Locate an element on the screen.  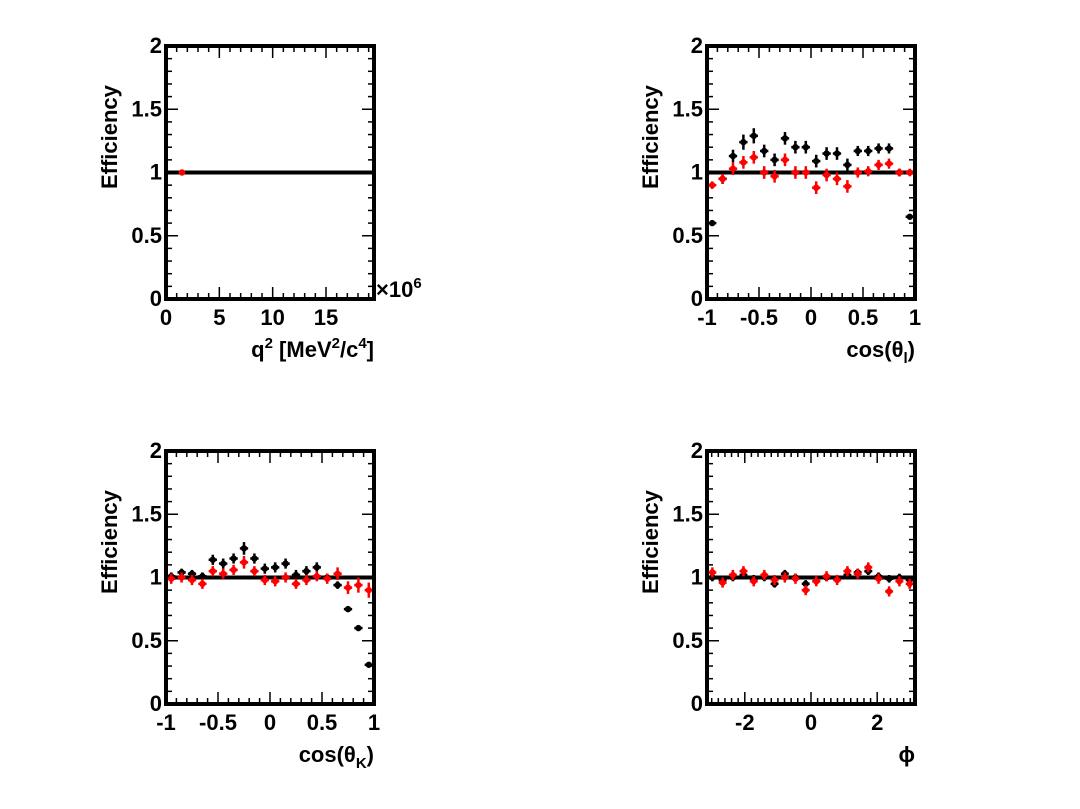
x-tick-label: 10 is located at coordinates (272, 317).